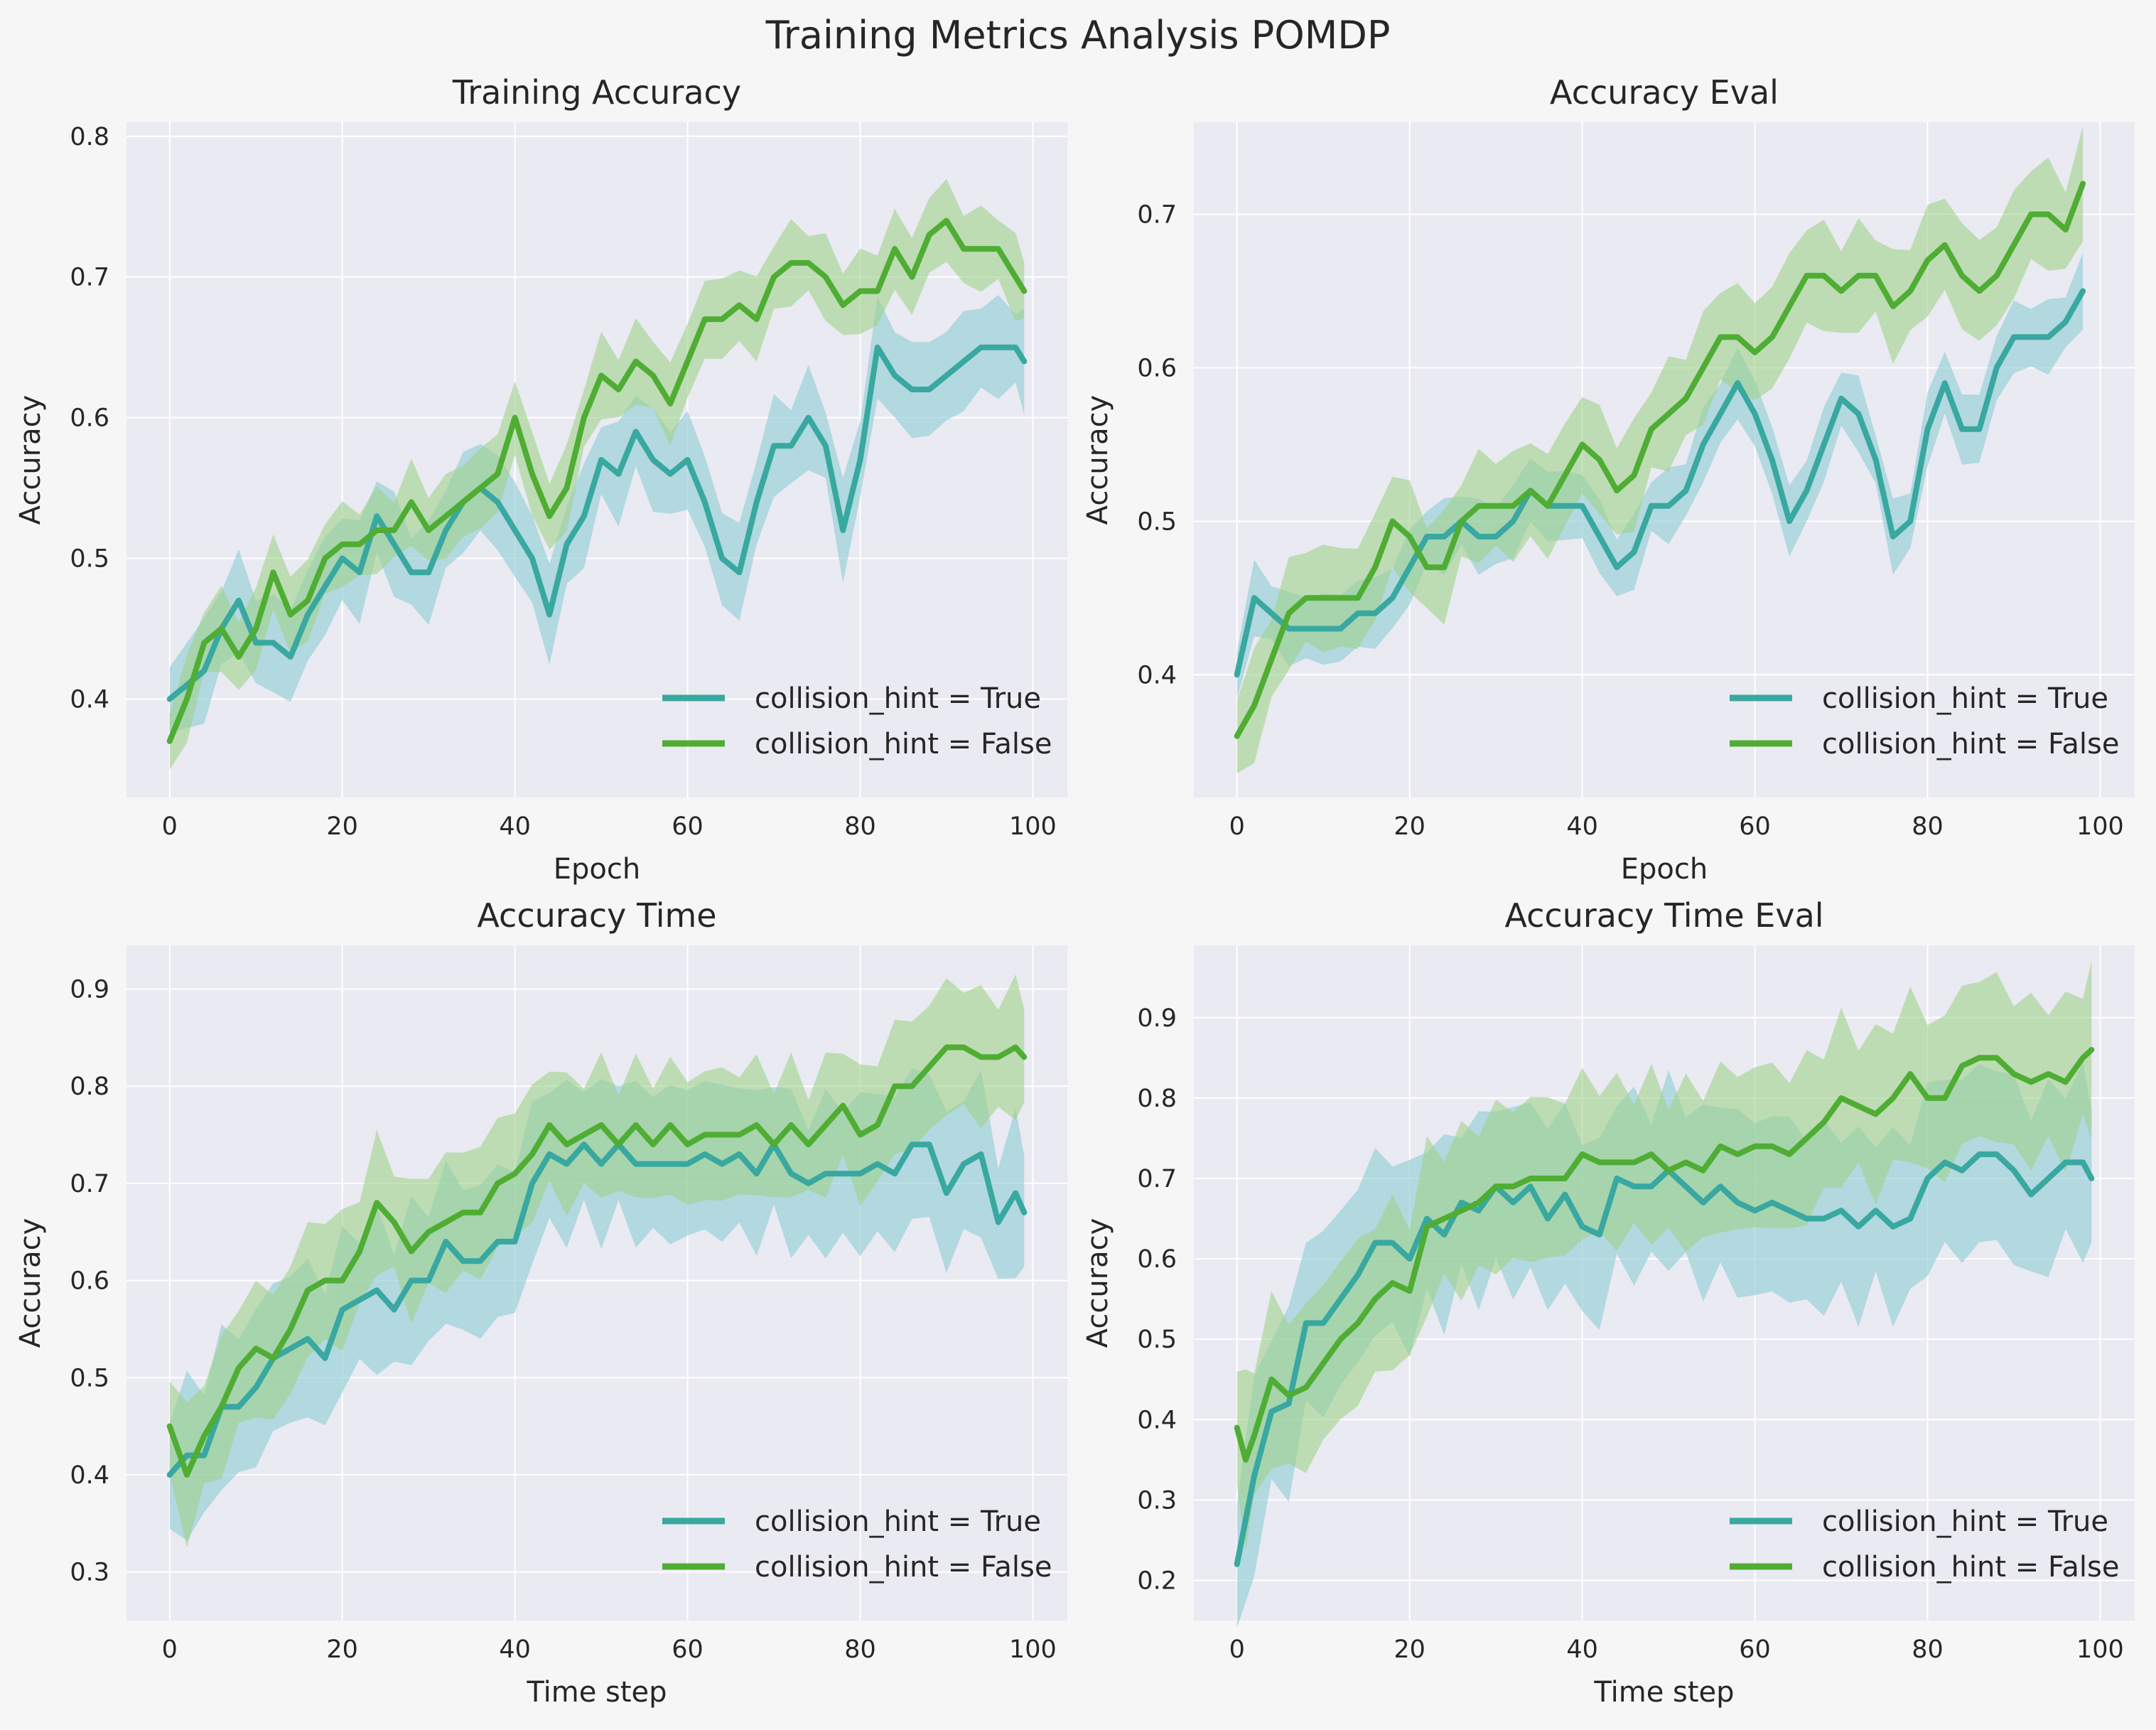 This screenshot has height=1730, width=2156. What do you see at coordinates (1078, 35) in the screenshot?
I see `figure-title: Training Metrics Analysis POMDP` at bounding box center [1078, 35].